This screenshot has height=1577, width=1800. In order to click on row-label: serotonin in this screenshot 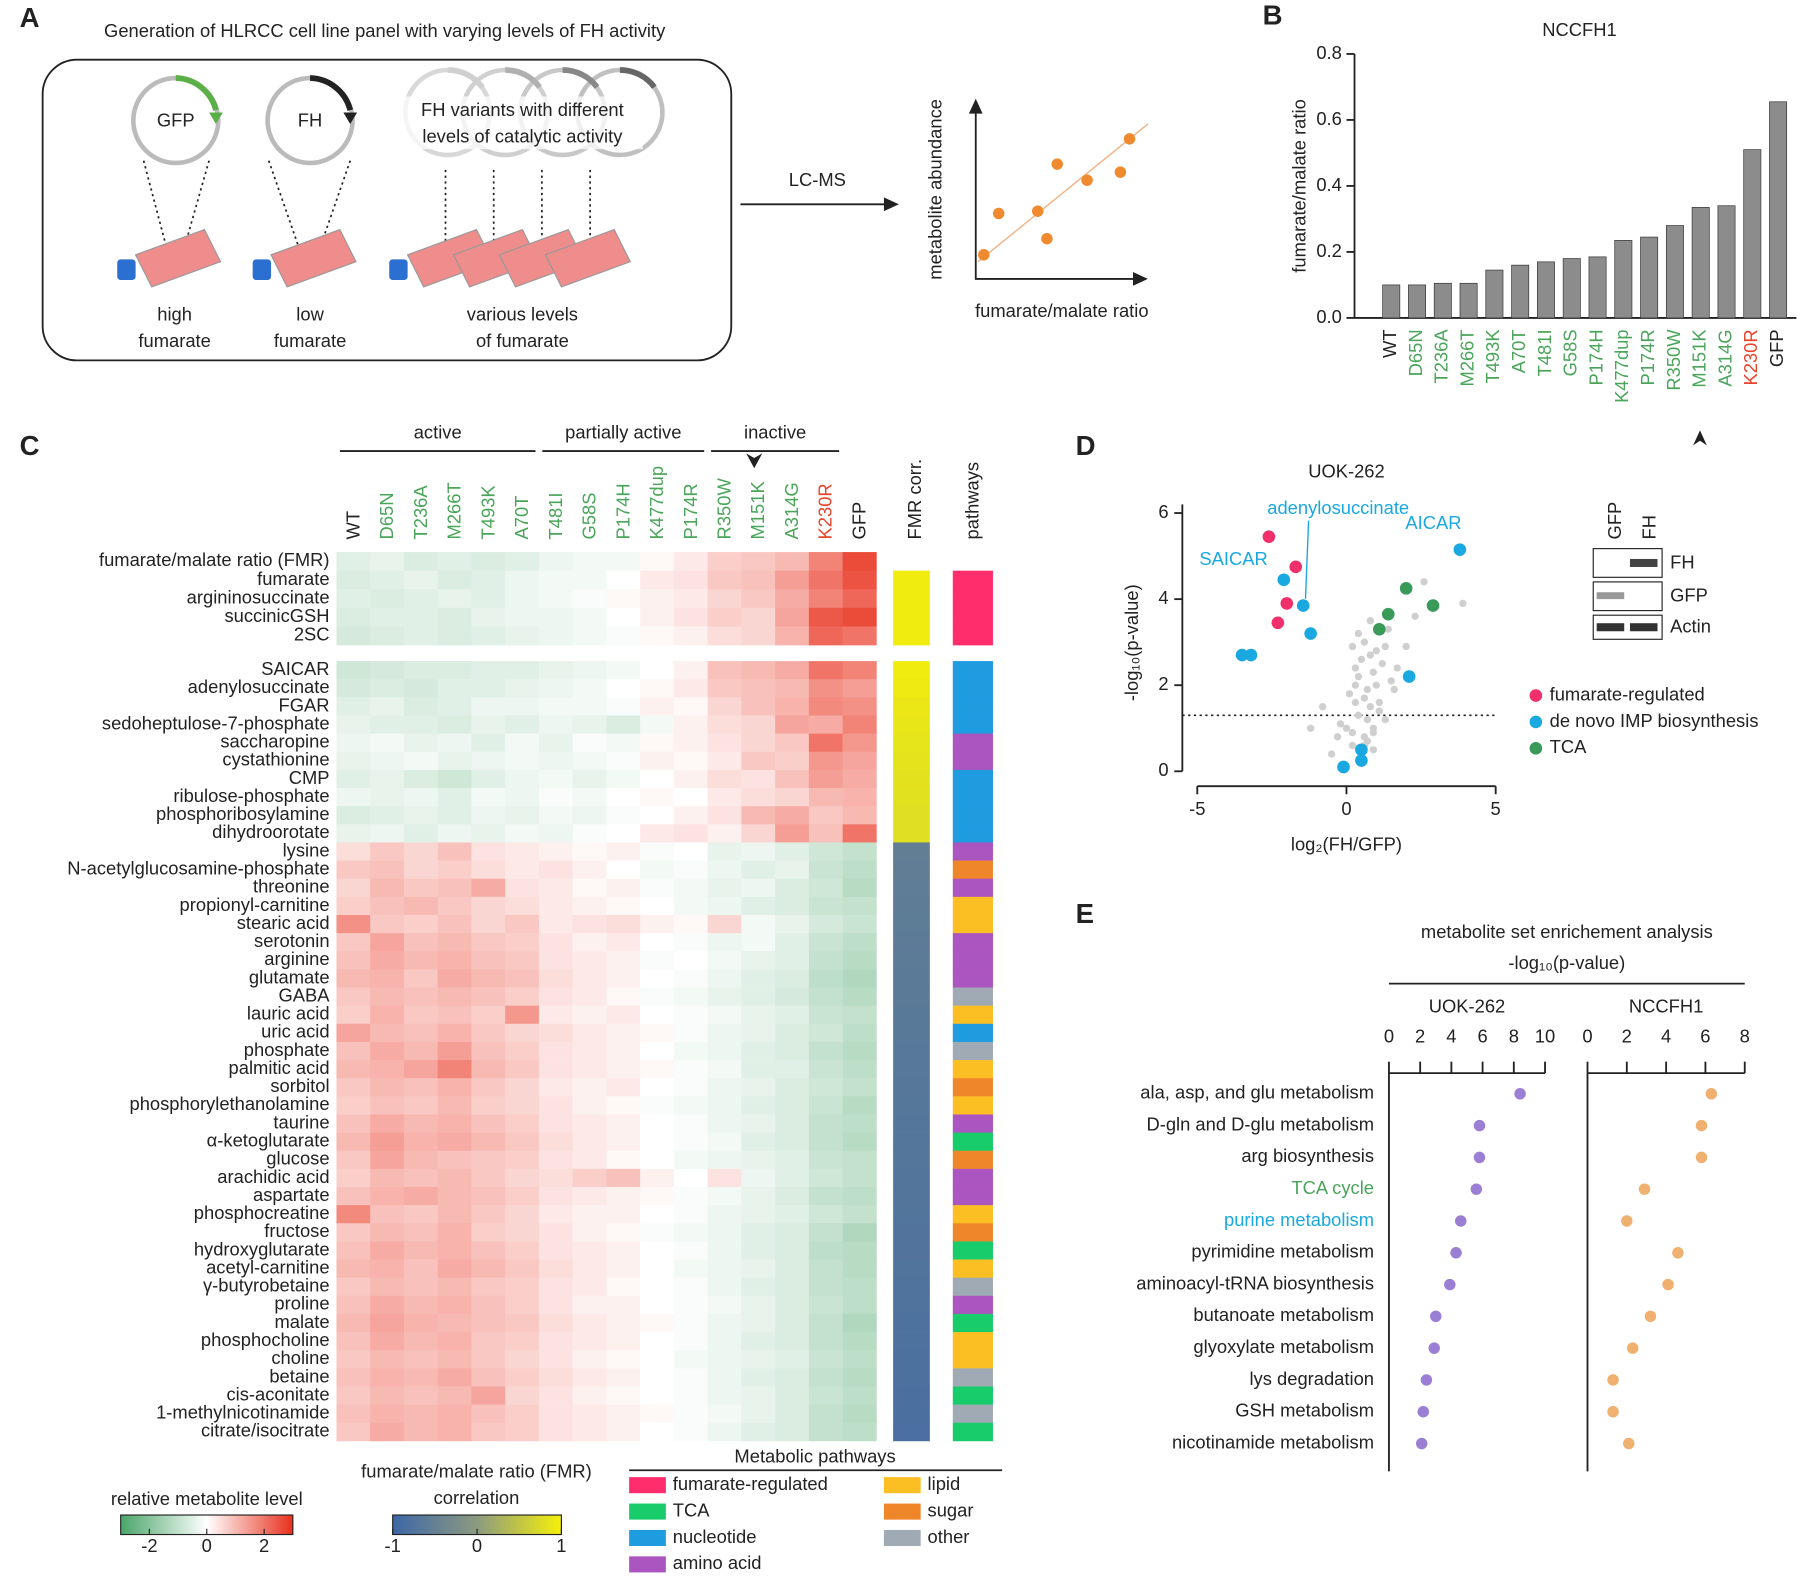, I will do `click(292, 940)`.